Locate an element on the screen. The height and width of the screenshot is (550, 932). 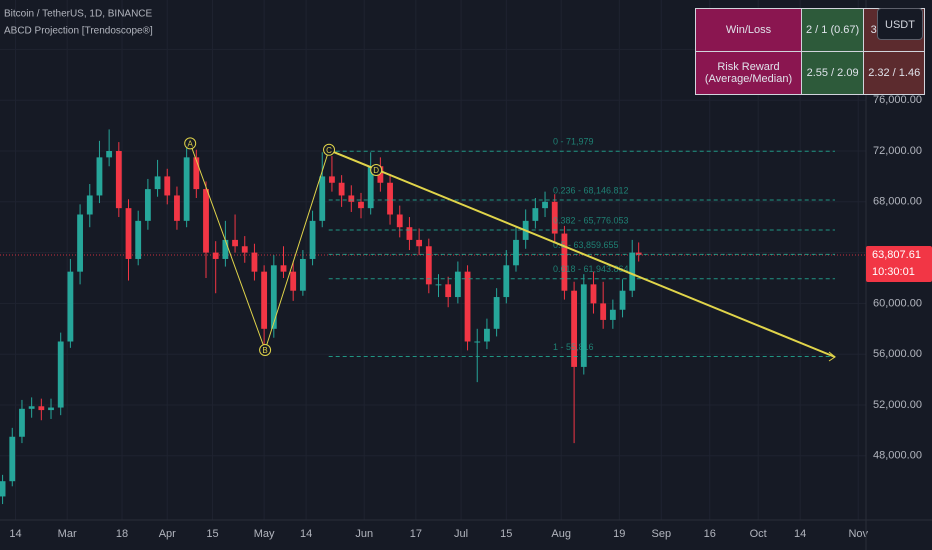
y-tick-label: 68,000.00 is located at coordinates (897, 202).